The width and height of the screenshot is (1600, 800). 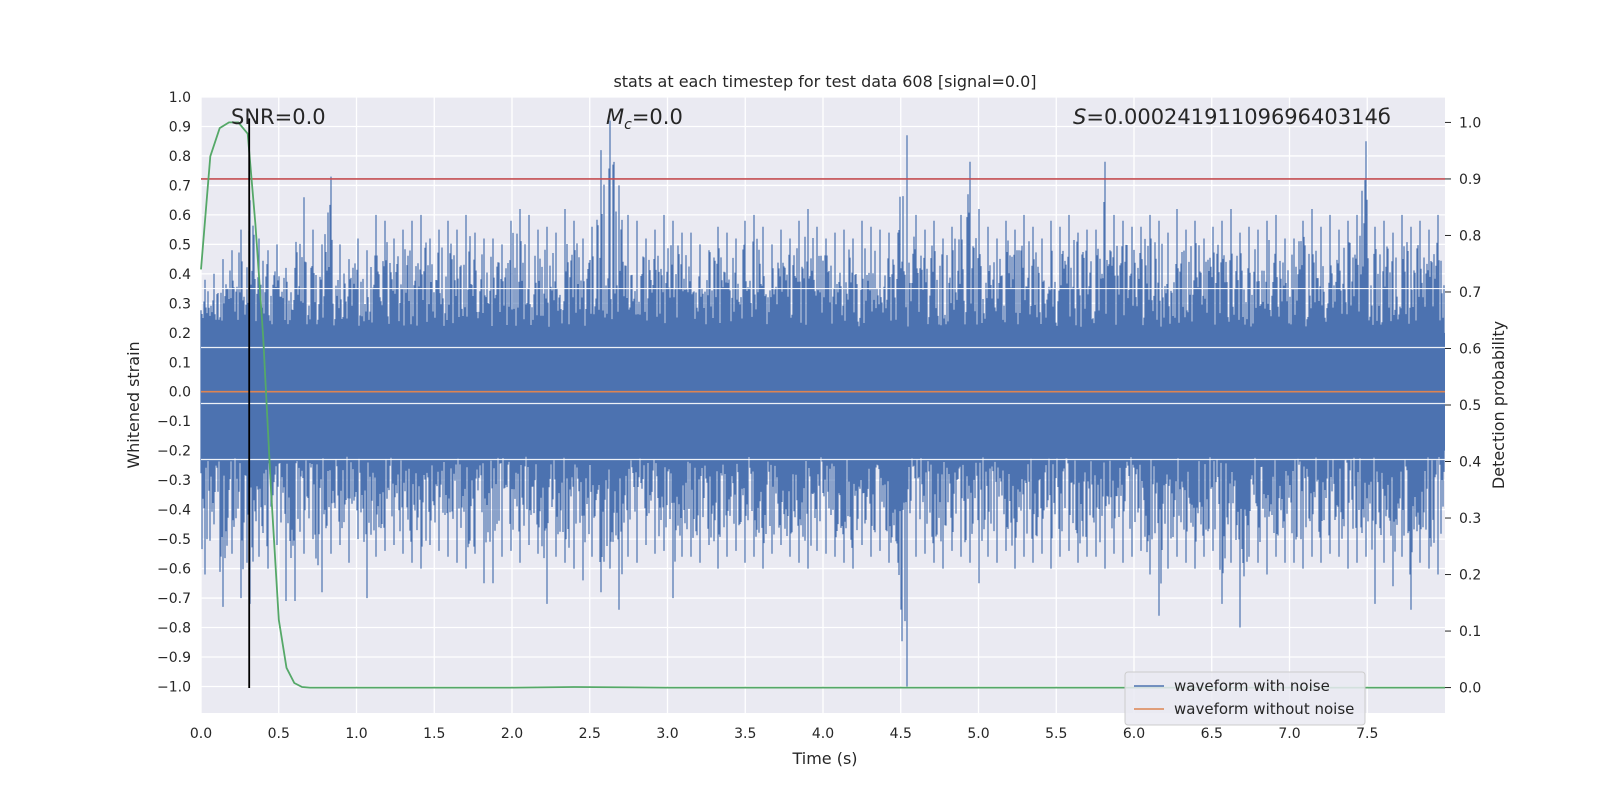 I want to click on y2-axis-ticks: 0.0 0.1 0.2 0.3 0.4 0.5 0.6 0.7 0.8 0.9 1.0, so click(x=1463, y=406).